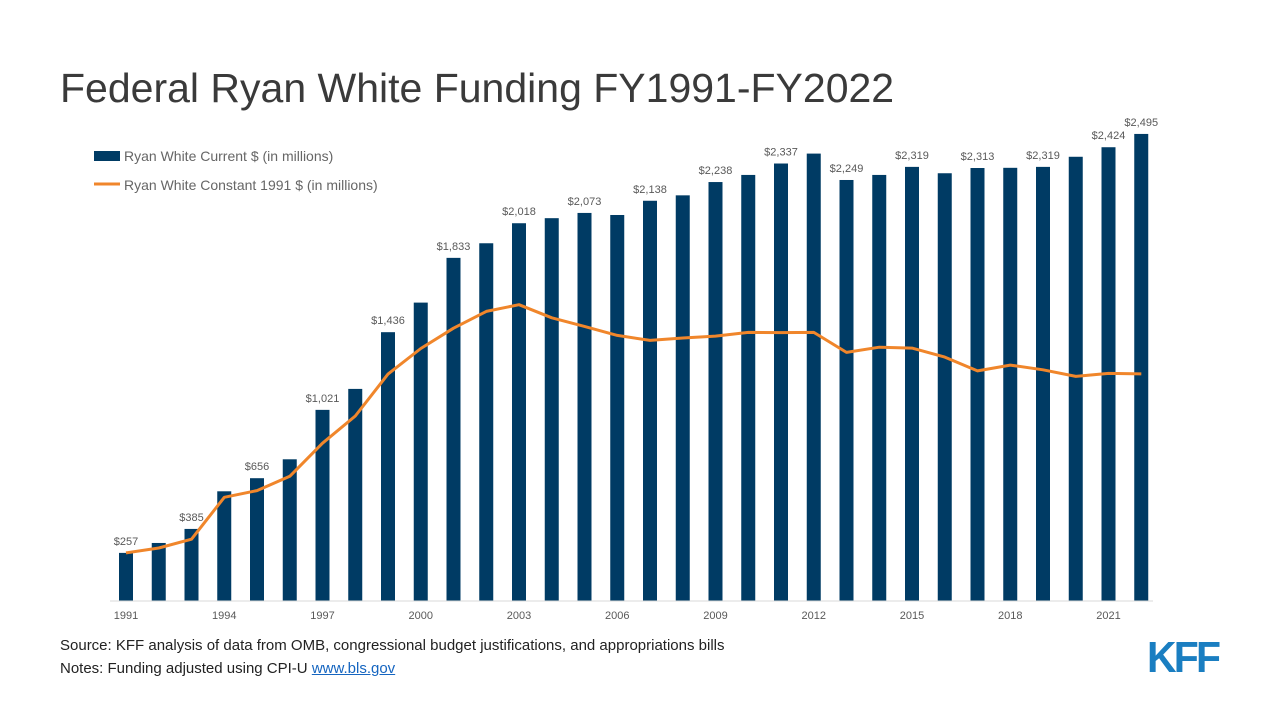 This screenshot has width=1280, height=720. Describe the element at coordinates (421, 616) in the screenshot. I see `x-tick-2000: 2000` at that location.